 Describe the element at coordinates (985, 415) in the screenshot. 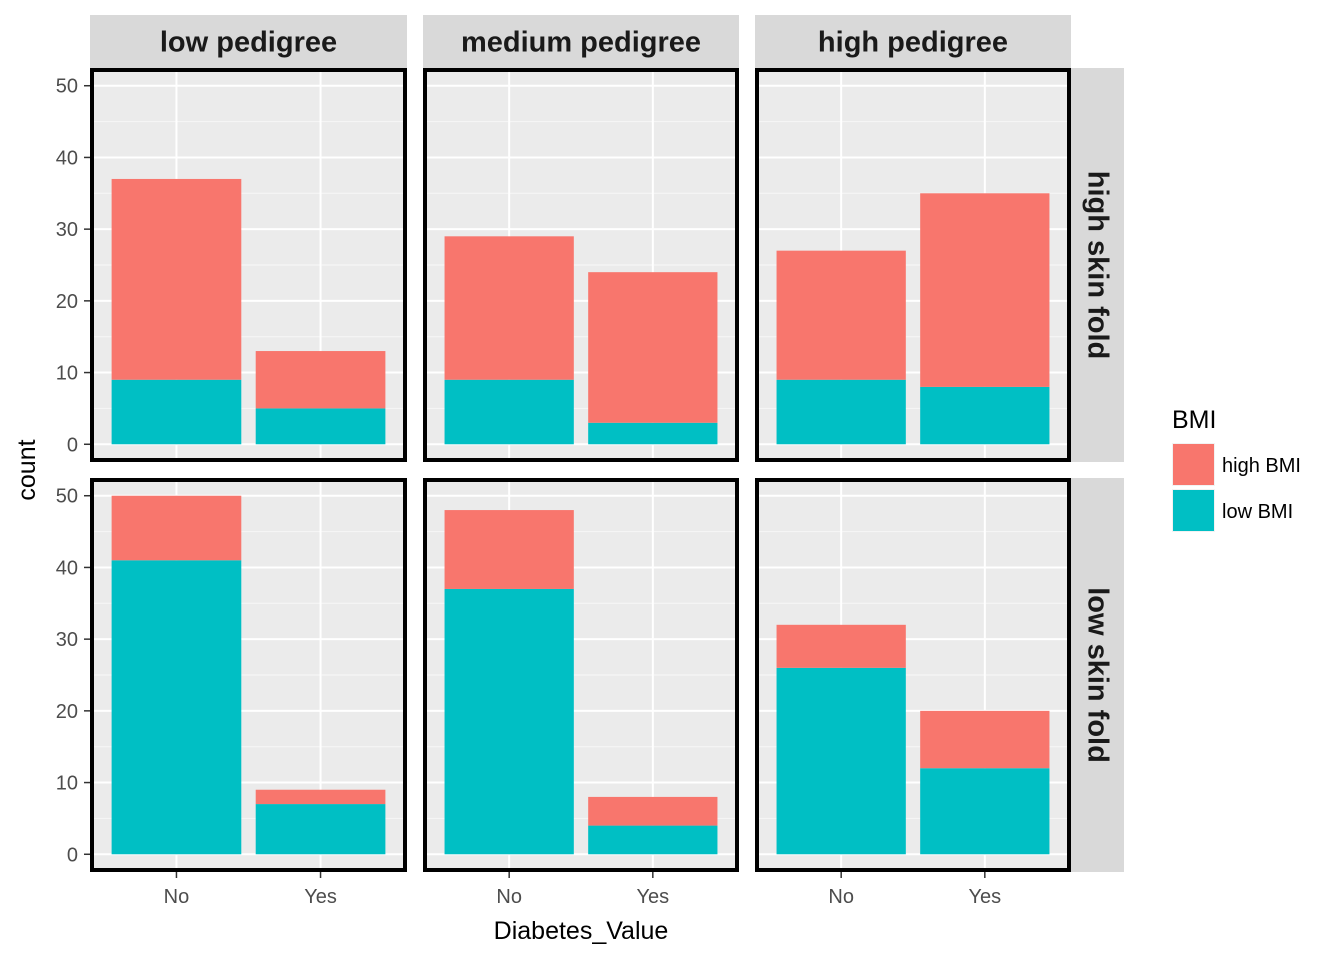

I see `bar-high-skin-fold-high-pedigree-yes-low-bmi` at that location.